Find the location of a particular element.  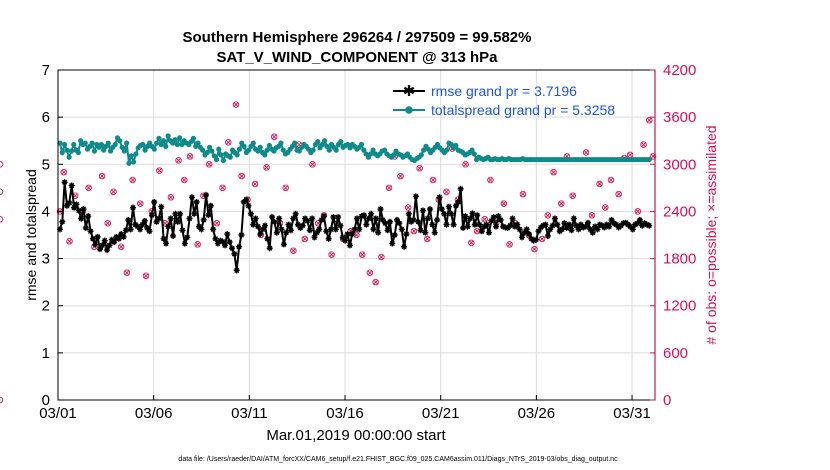

x-tick-label: 03/16 is located at coordinates (345, 413).